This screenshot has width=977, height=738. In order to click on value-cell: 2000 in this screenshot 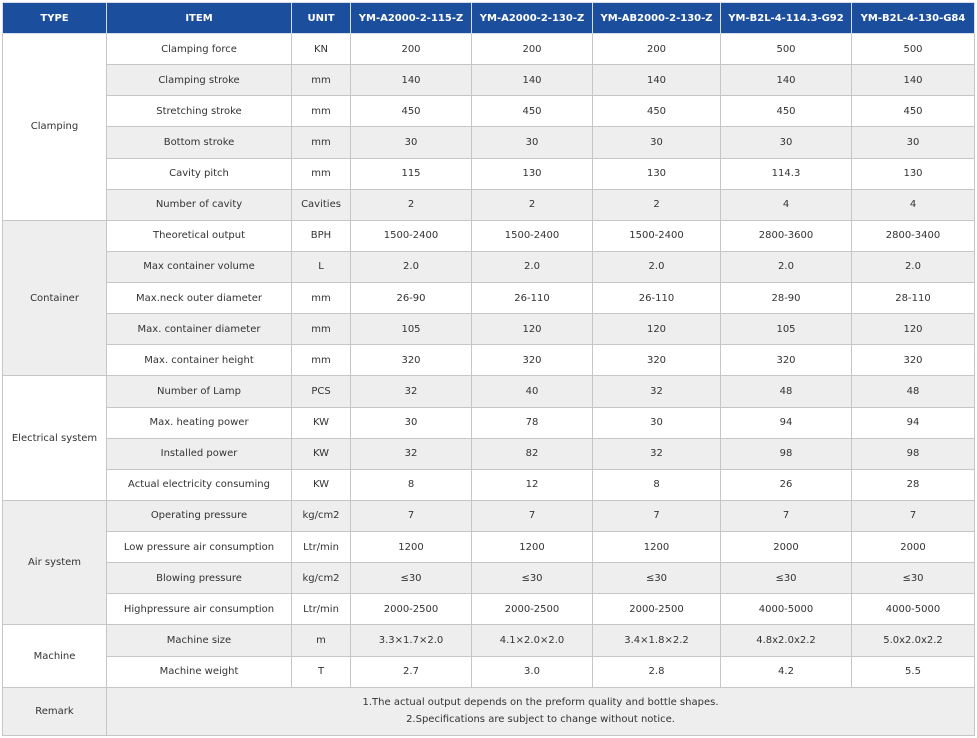, I will do `click(786, 547)`.